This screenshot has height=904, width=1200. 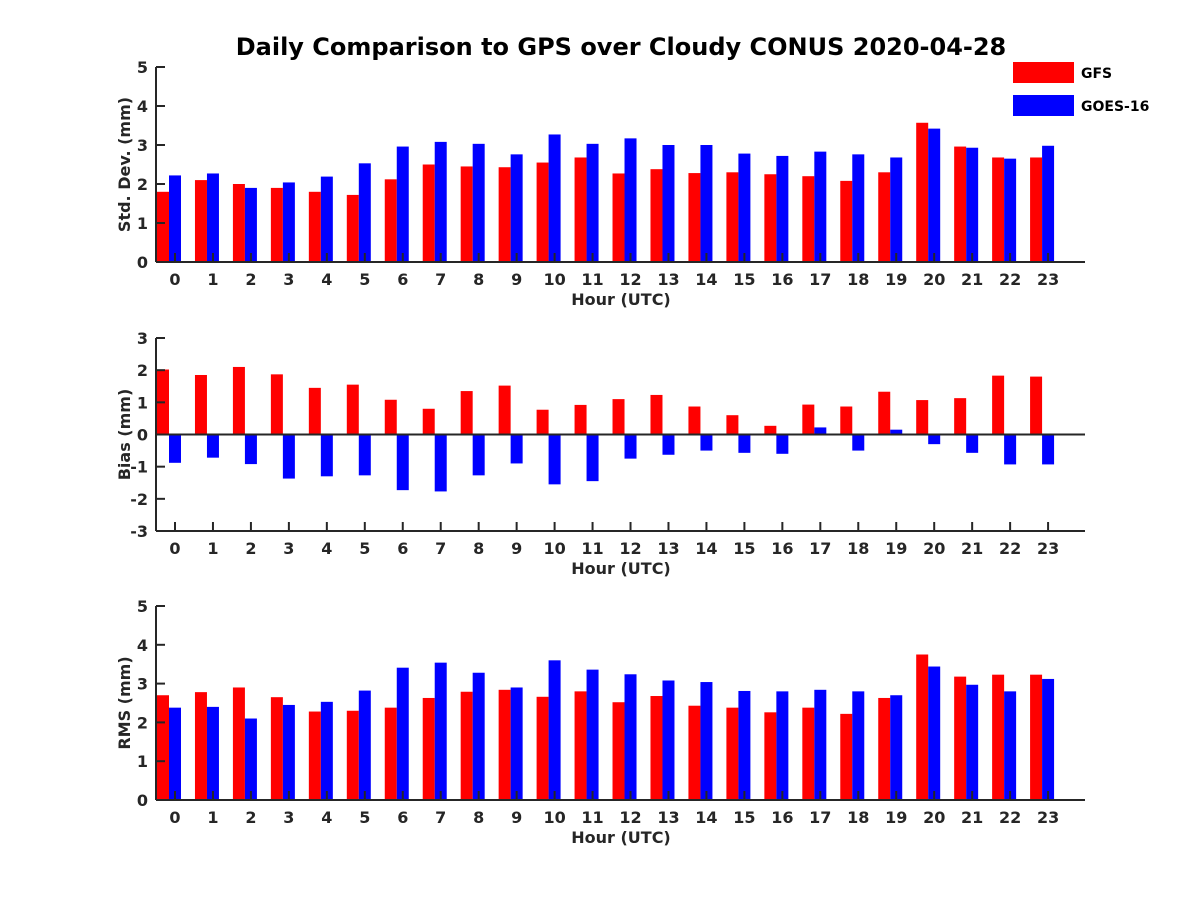 What do you see at coordinates (142, 402) in the screenshot?
I see `y-tick-label: 1` at bounding box center [142, 402].